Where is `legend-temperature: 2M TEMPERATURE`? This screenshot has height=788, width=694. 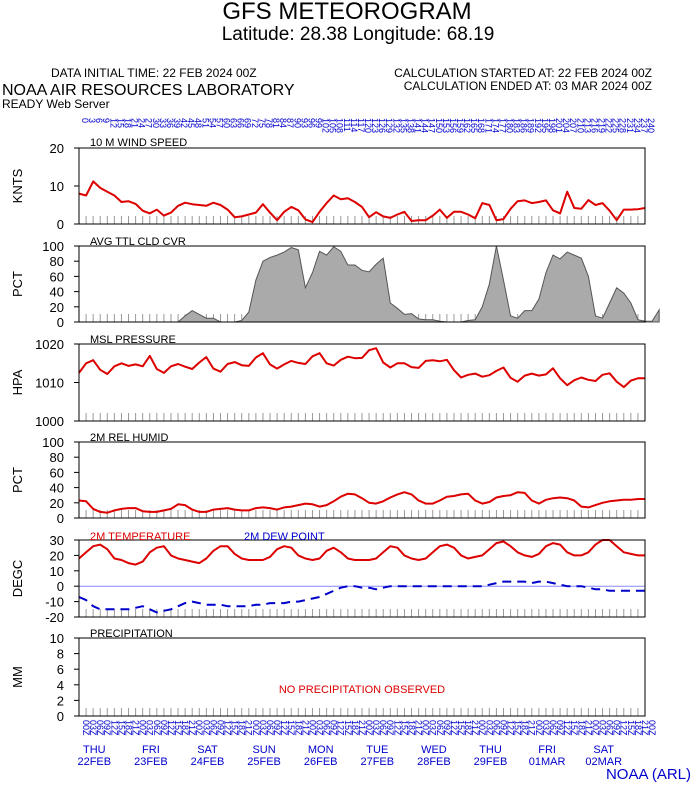
legend-temperature: 2M TEMPERATURE is located at coordinates (140, 537).